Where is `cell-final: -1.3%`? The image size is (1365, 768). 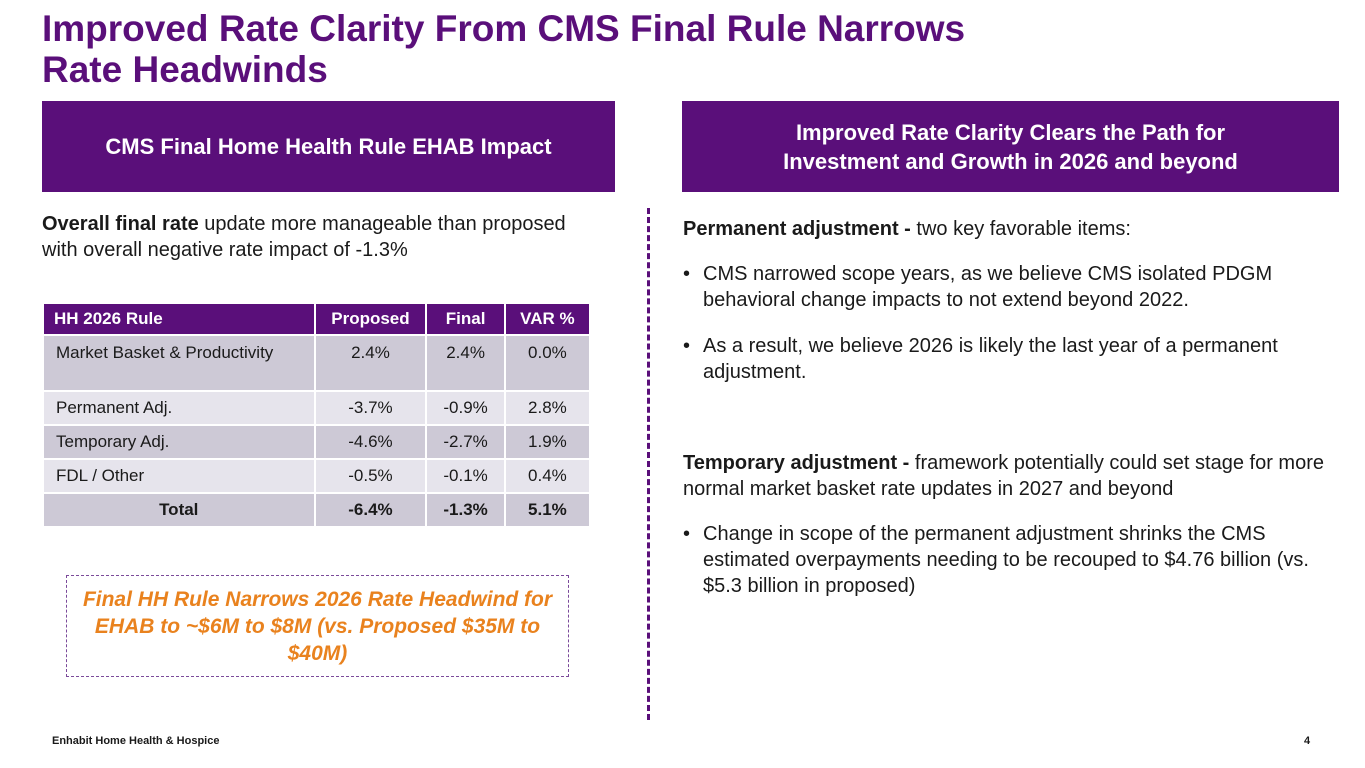
cell-final: -1.3% is located at coordinates (465, 510).